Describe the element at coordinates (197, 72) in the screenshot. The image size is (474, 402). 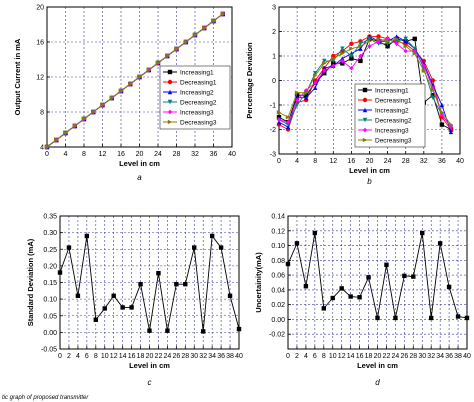
I see `legend-entry: Increasing1` at that location.